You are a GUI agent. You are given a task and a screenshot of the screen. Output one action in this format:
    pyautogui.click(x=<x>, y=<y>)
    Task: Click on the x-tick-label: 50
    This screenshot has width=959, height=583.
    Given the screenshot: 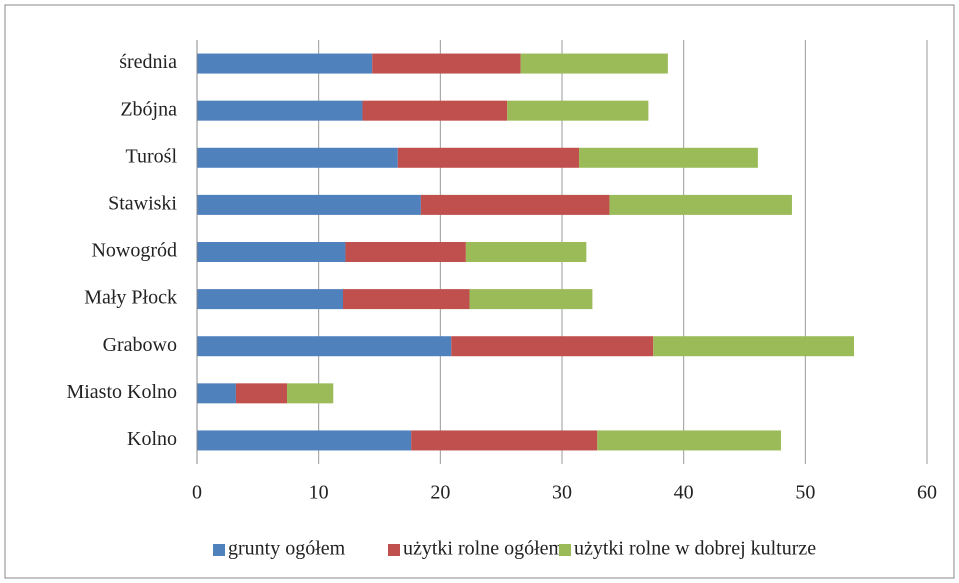 What is the action you would take?
    pyautogui.click(x=805, y=493)
    